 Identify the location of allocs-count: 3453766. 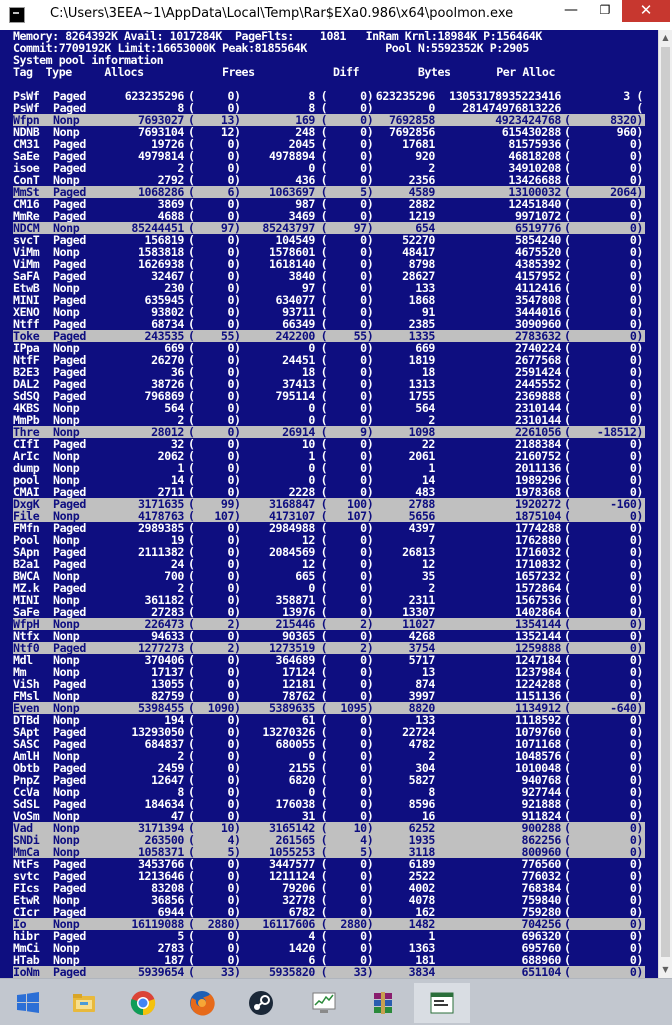
(160, 864).